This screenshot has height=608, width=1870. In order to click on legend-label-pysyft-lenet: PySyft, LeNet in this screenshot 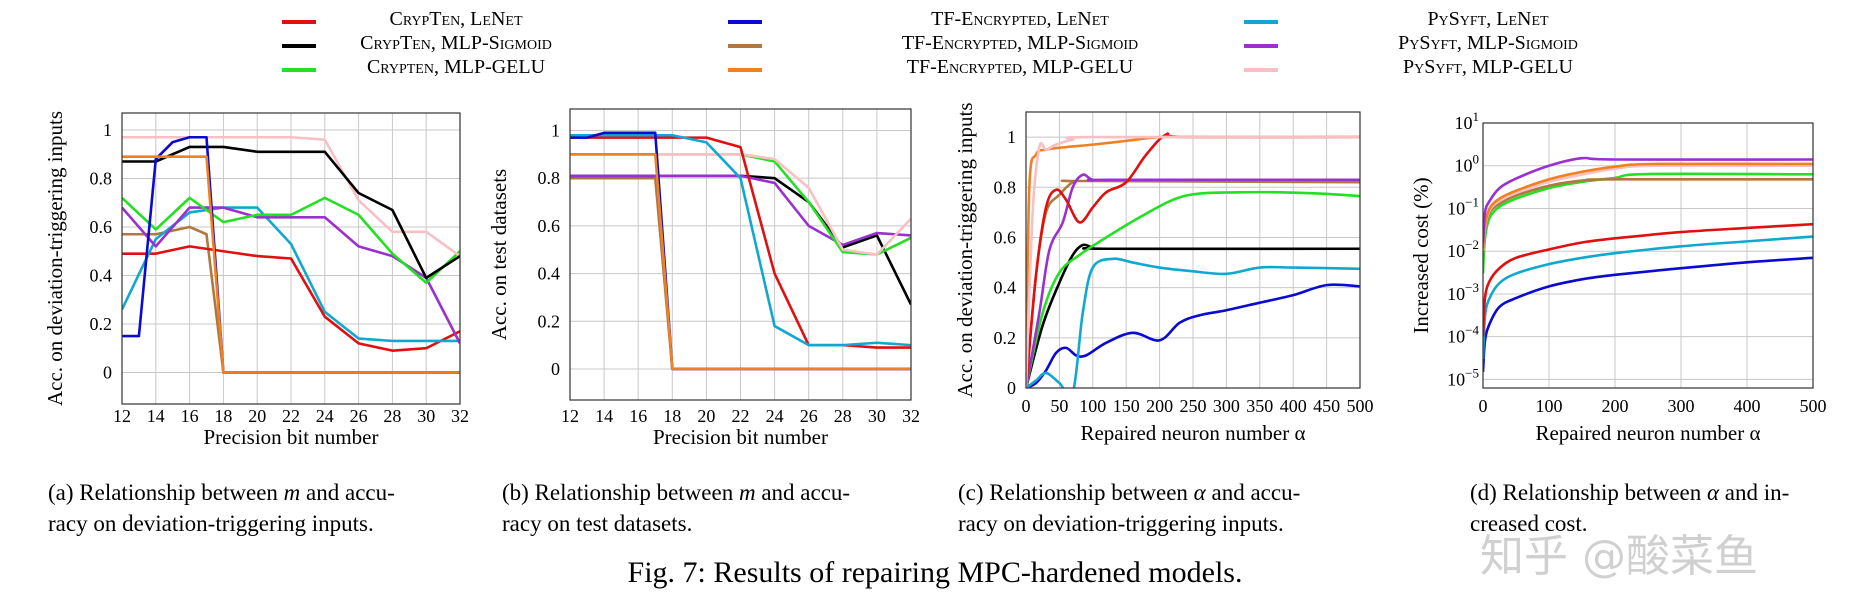, I will do `click(1488, 19)`.